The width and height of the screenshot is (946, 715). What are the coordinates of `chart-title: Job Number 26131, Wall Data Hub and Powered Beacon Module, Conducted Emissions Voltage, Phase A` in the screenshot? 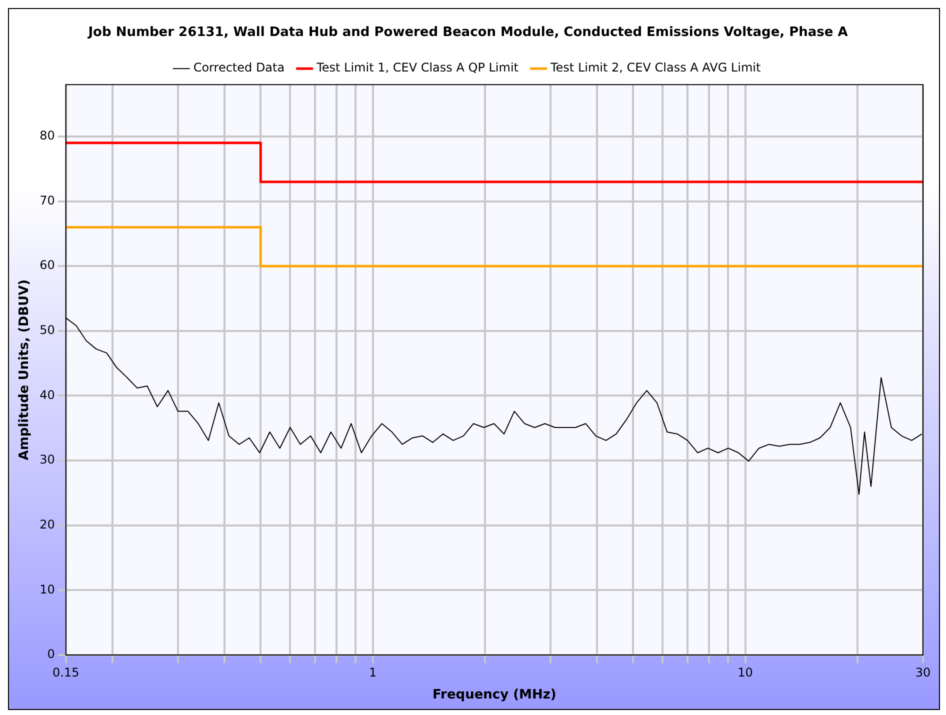 It's located at (467, 32).